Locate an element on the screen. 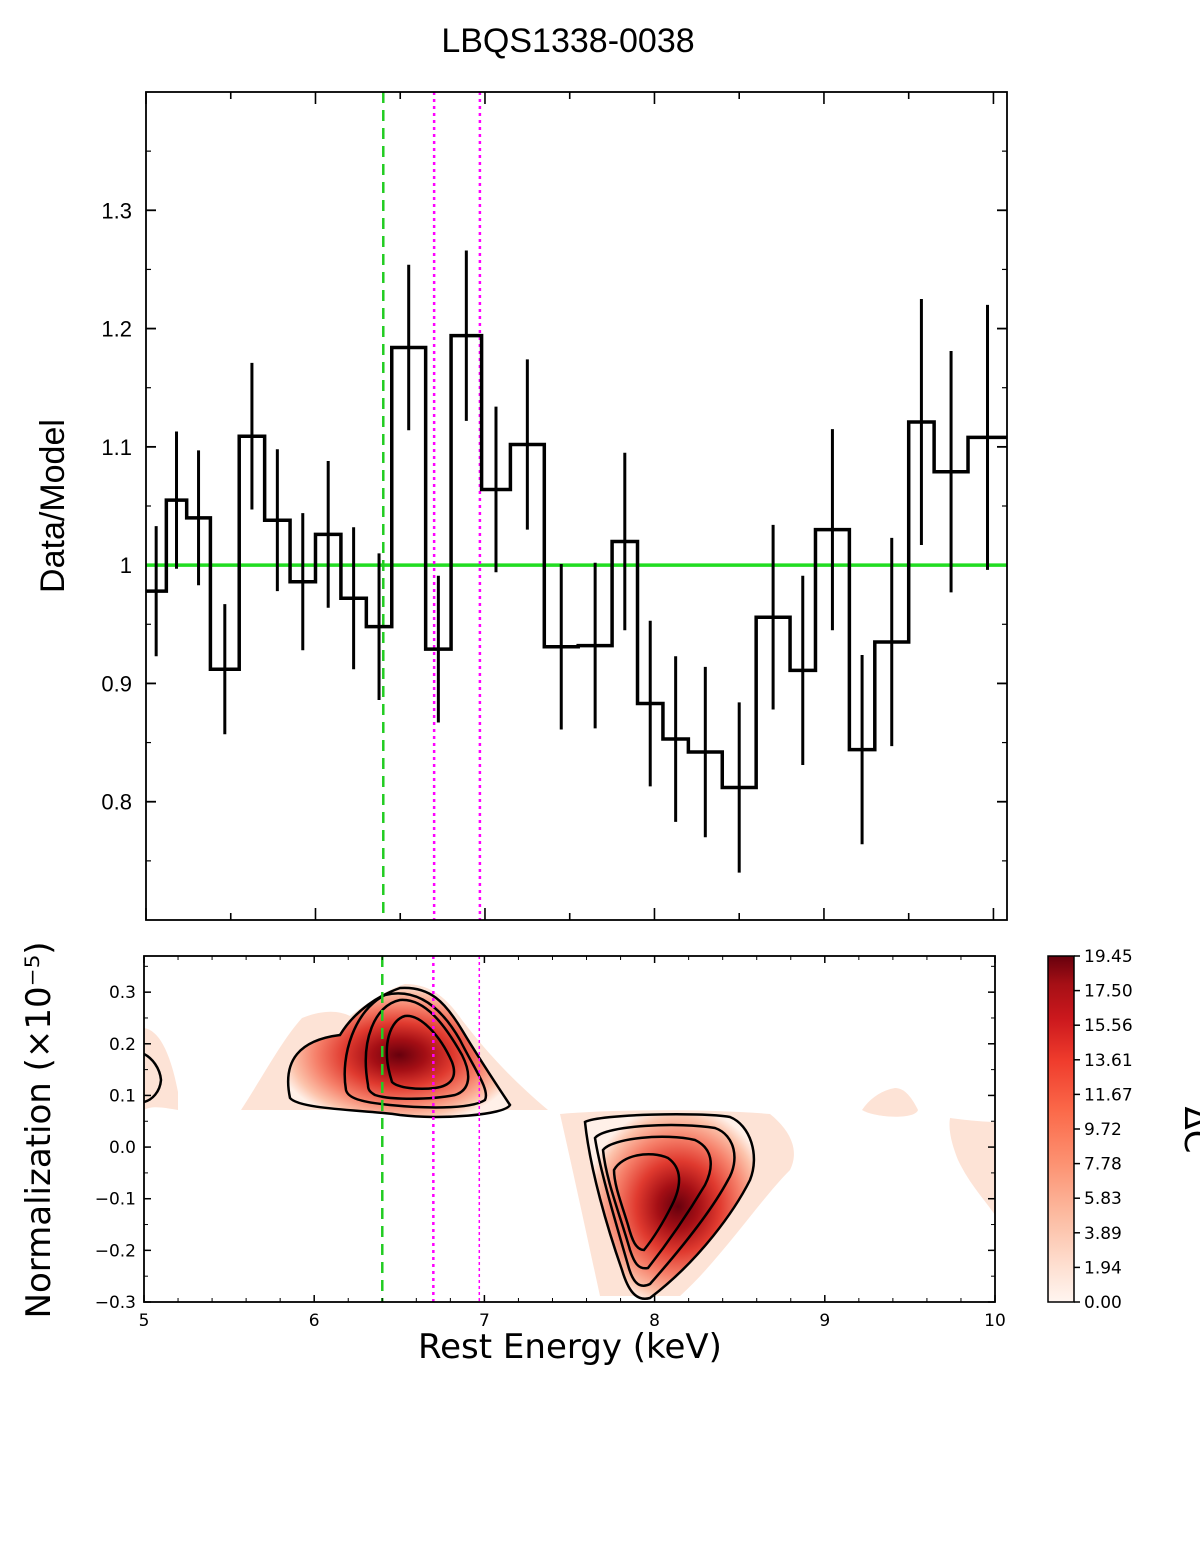 The width and height of the screenshot is (1200, 1560). top-y-tick-label: 1 is located at coordinates (126, 565).